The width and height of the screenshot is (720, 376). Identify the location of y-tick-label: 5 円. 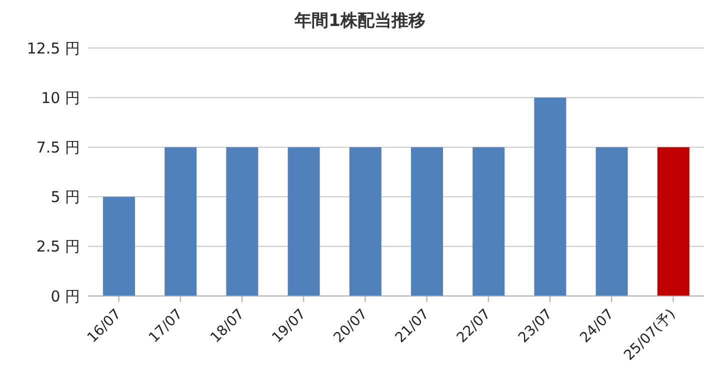
(65, 197).